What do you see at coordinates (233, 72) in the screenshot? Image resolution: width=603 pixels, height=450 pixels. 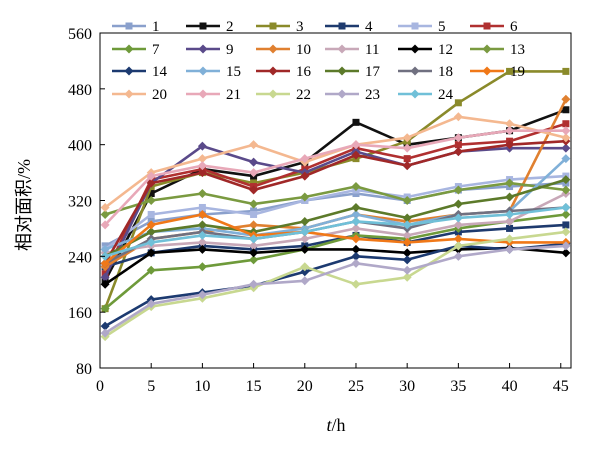 I see `legend-label-15: 15` at bounding box center [233, 72].